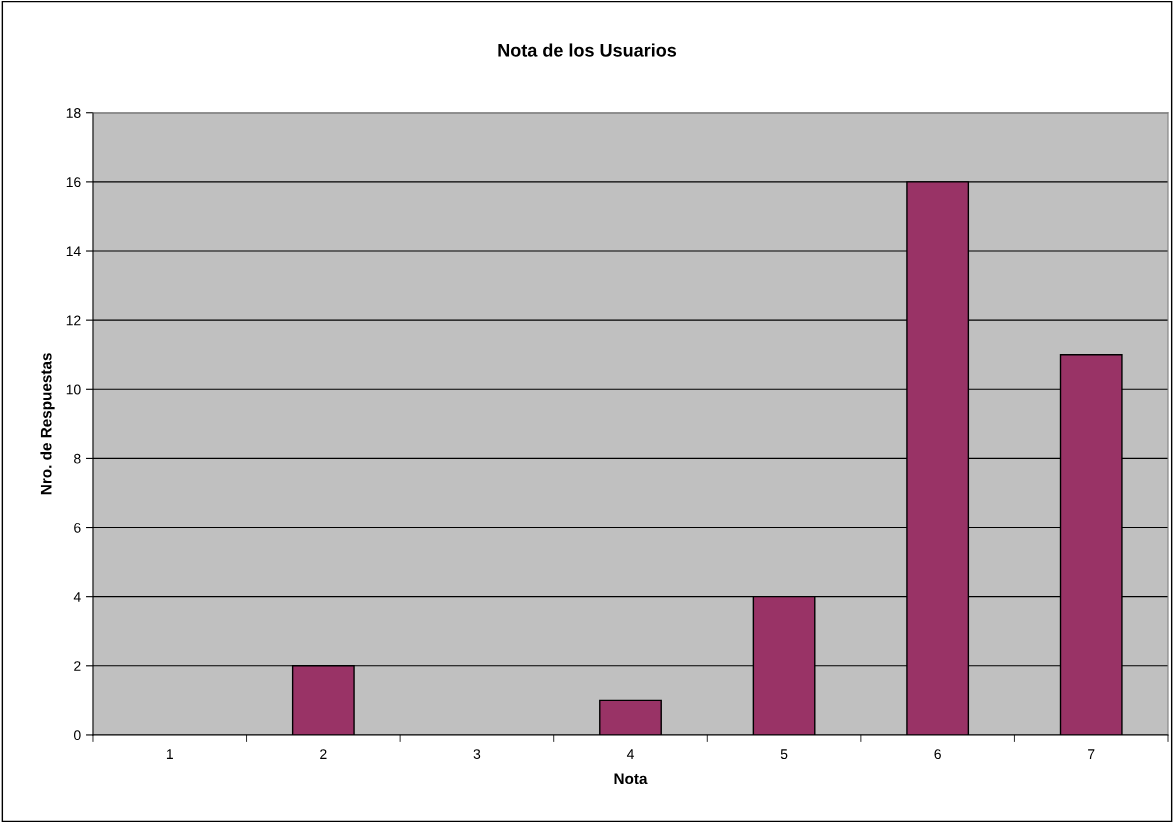  What do you see at coordinates (937, 754) in the screenshot?
I see `x-tick-label: 6` at bounding box center [937, 754].